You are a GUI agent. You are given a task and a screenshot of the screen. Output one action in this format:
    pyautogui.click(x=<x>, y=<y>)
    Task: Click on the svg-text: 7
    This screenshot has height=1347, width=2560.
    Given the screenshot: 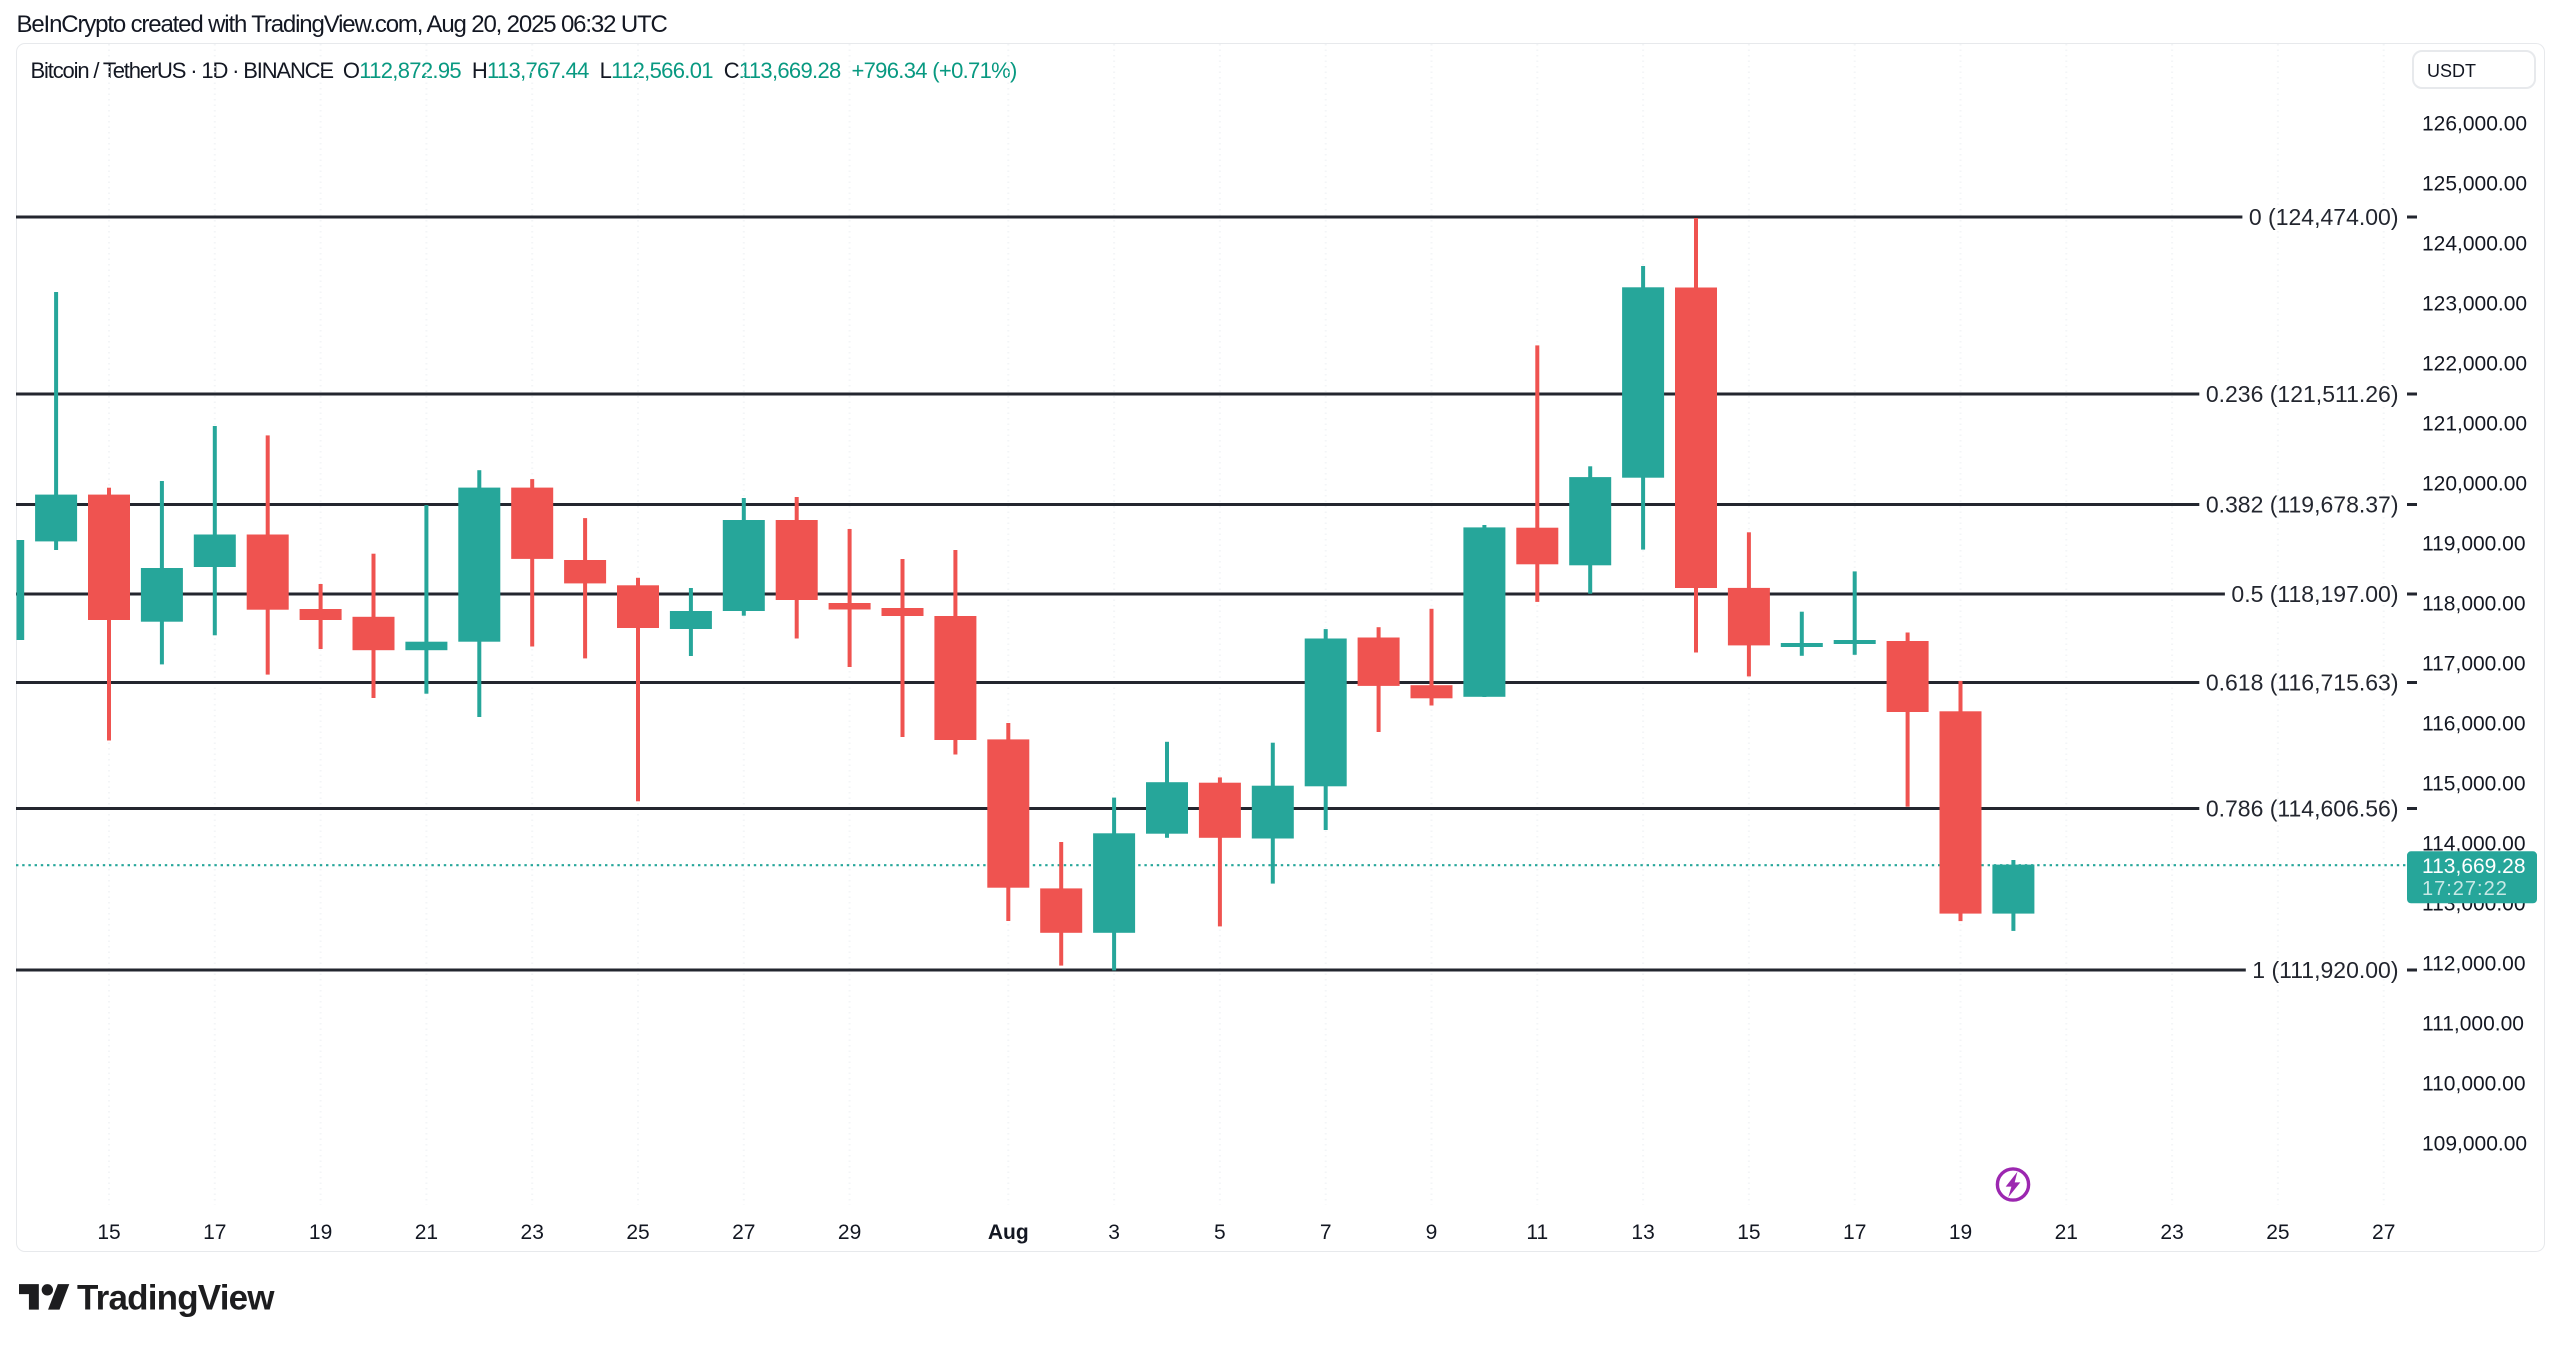 What is the action you would take?
    pyautogui.click(x=1326, y=1232)
    